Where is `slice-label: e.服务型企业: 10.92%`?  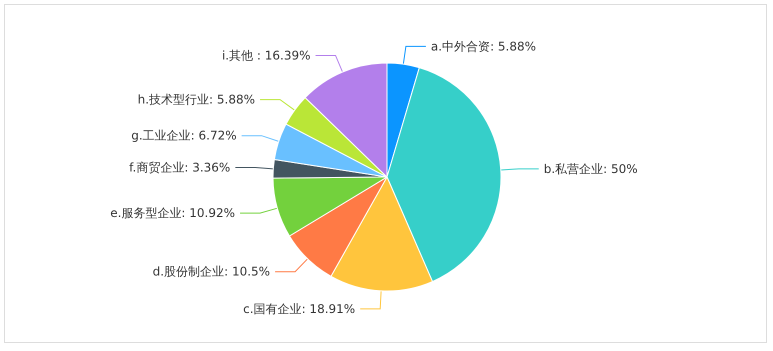
slice-label: e.服务型企业: 10.92% is located at coordinates (173, 213).